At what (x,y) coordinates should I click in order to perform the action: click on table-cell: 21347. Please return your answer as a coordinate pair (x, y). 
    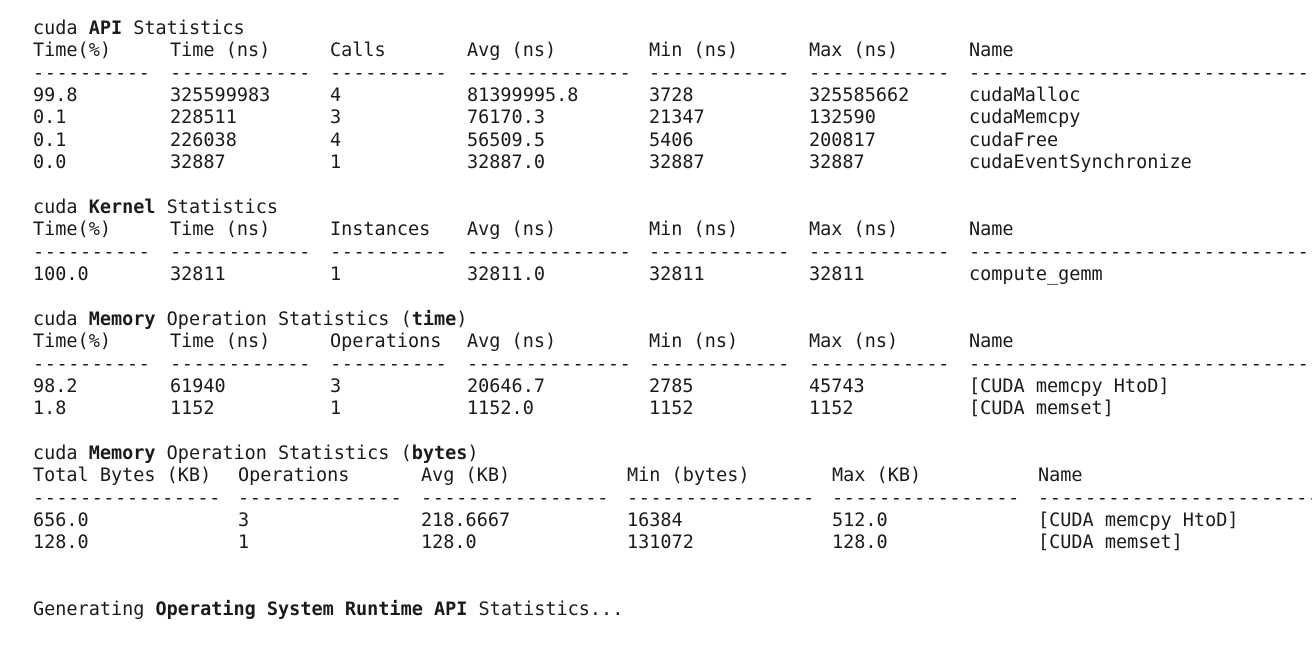
    Looking at the image, I should click on (677, 118).